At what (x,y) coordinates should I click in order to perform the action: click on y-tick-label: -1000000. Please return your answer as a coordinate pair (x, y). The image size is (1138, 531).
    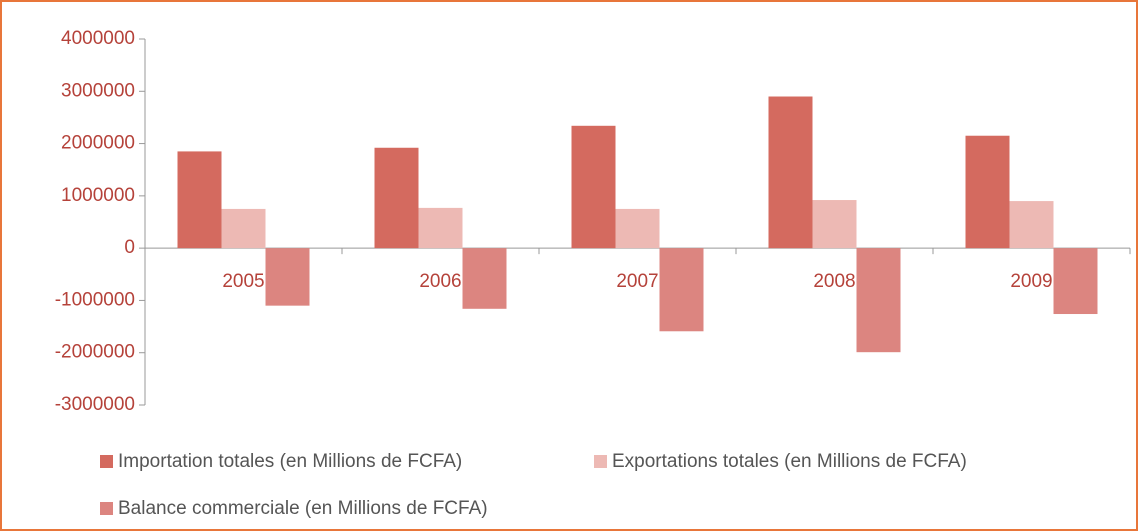
    Looking at the image, I should click on (95, 299).